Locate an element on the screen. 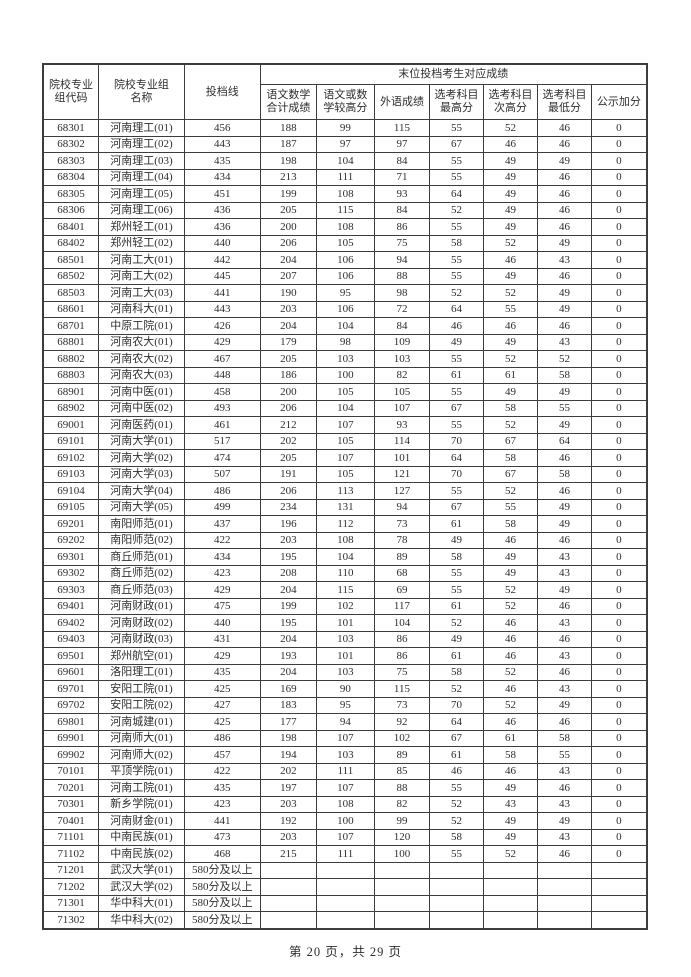  header-college-group-name: 院校专业组 名称 is located at coordinates (141, 91).